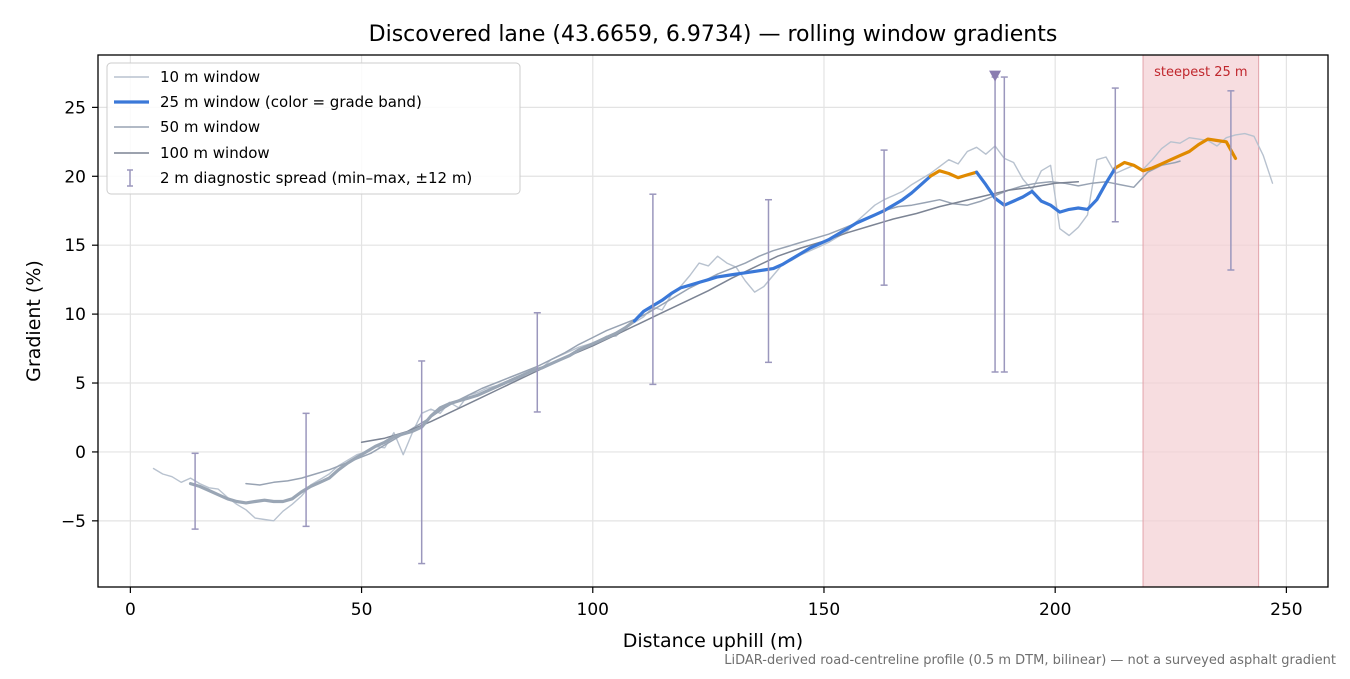 This screenshot has height=679, width=1350. What do you see at coordinates (80, 384) in the screenshot?
I see `y-tick-label: 5` at bounding box center [80, 384].